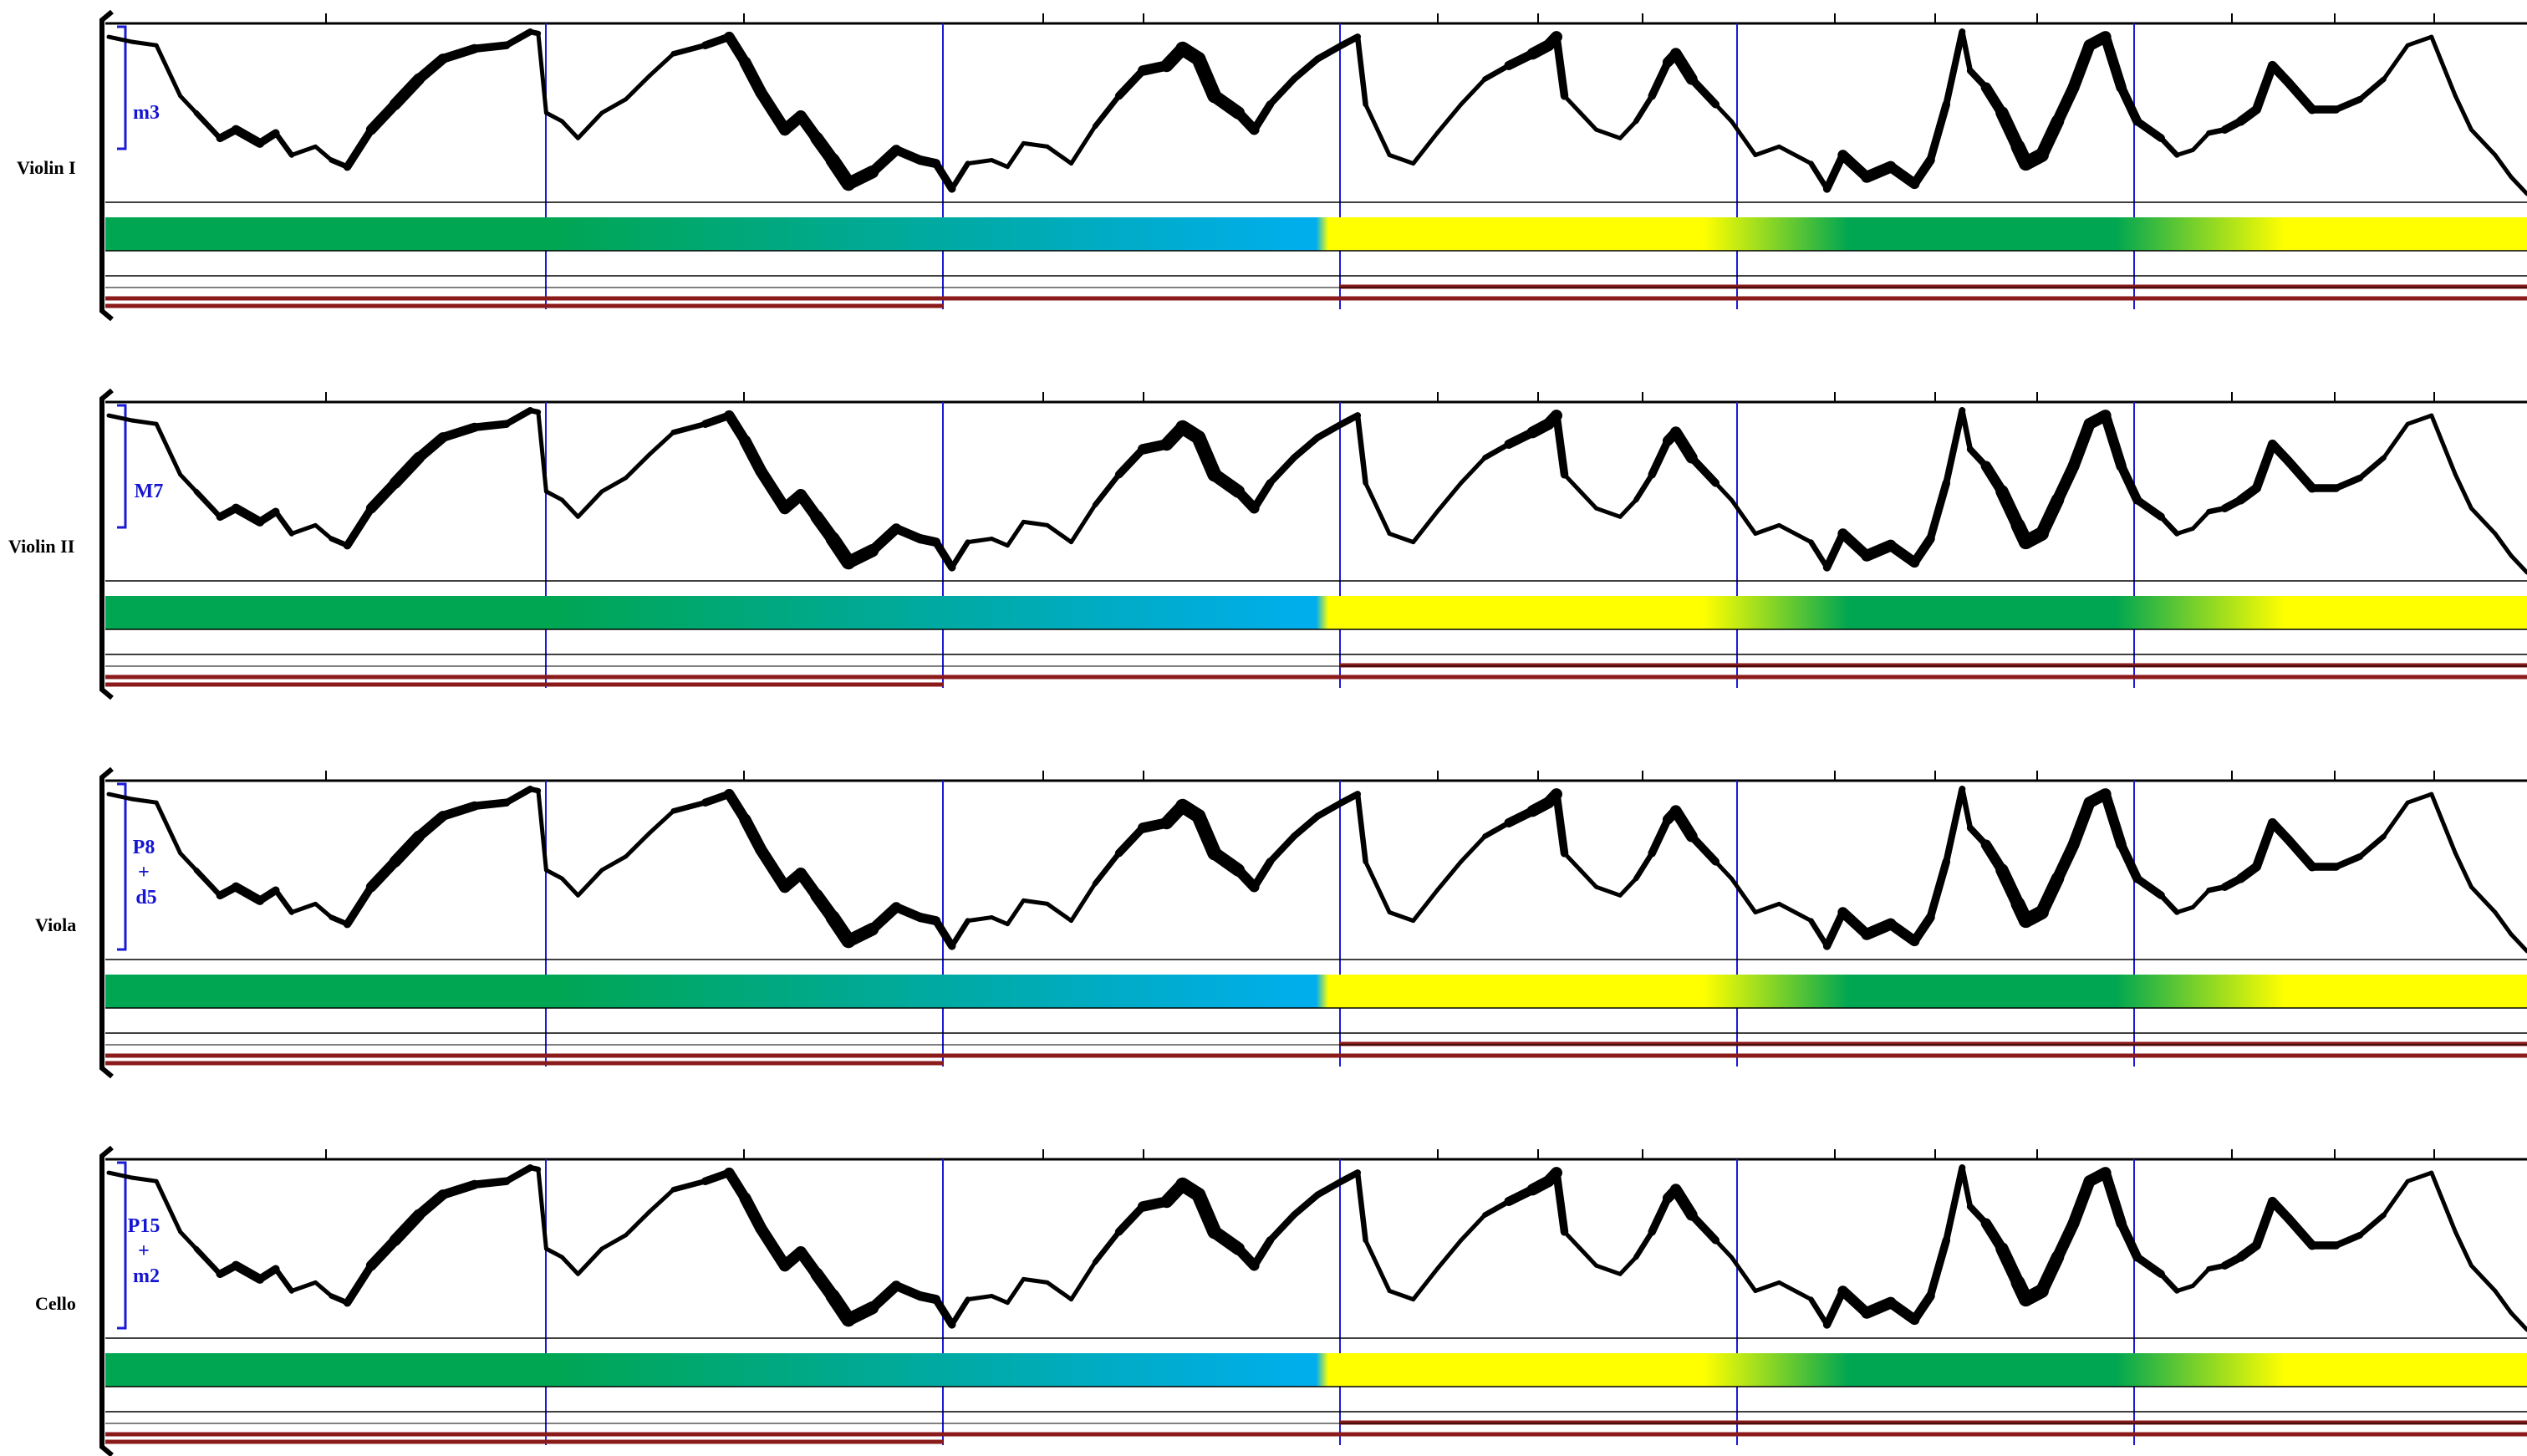  What do you see at coordinates (41, 546) in the screenshot?
I see `instrument-label: Violin II` at bounding box center [41, 546].